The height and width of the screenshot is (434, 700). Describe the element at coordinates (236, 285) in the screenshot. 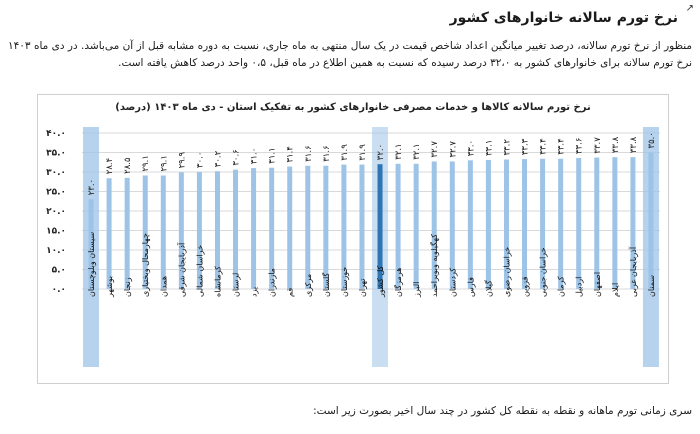

I see `category-label: لرستان` at that location.